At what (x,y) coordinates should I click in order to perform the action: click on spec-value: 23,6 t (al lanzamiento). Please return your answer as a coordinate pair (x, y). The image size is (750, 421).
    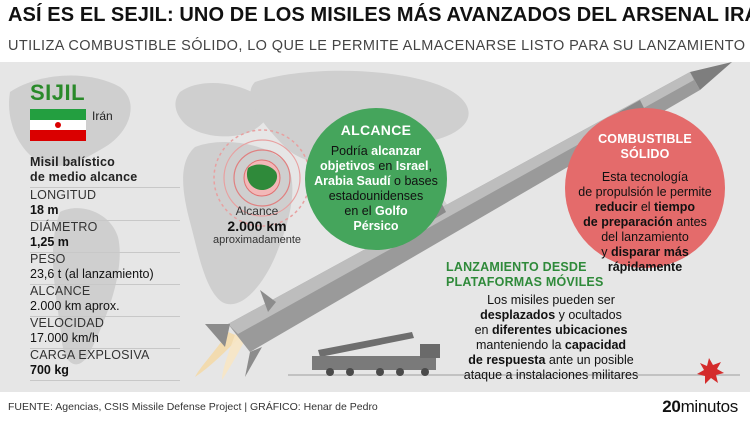
    Looking at the image, I should click on (92, 274).